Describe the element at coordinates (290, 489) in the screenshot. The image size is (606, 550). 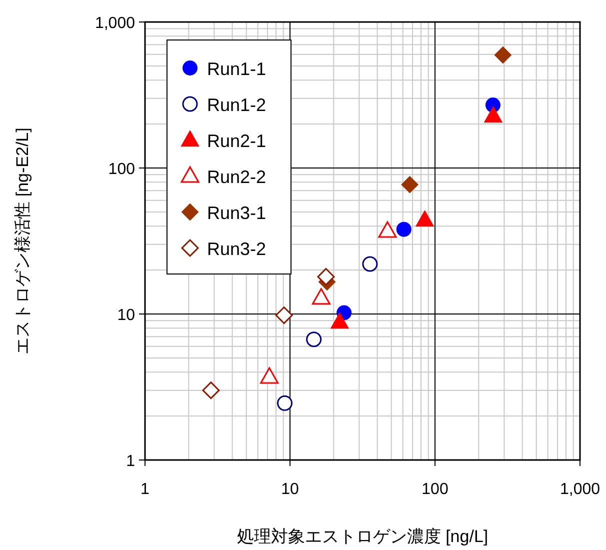
I see `x-tick-label: 10` at that location.